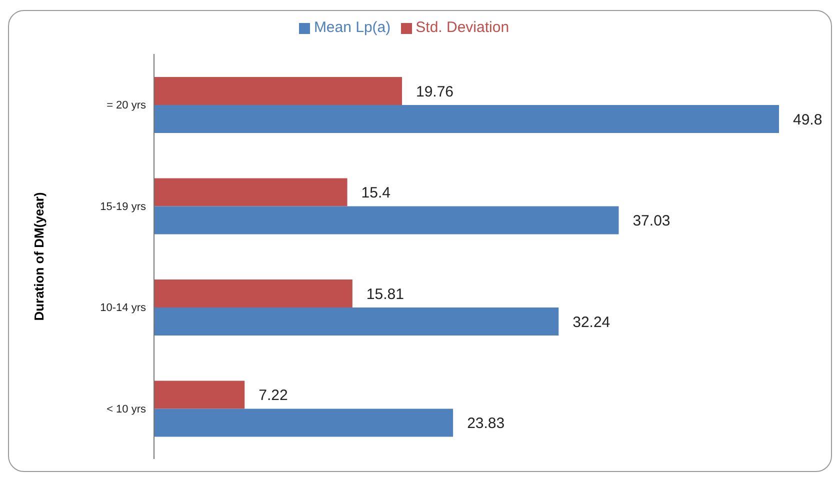 This screenshot has width=838, height=481. Describe the element at coordinates (126, 409) in the screenshot. I see `y-tick-label: < 10 yrs` at that location.